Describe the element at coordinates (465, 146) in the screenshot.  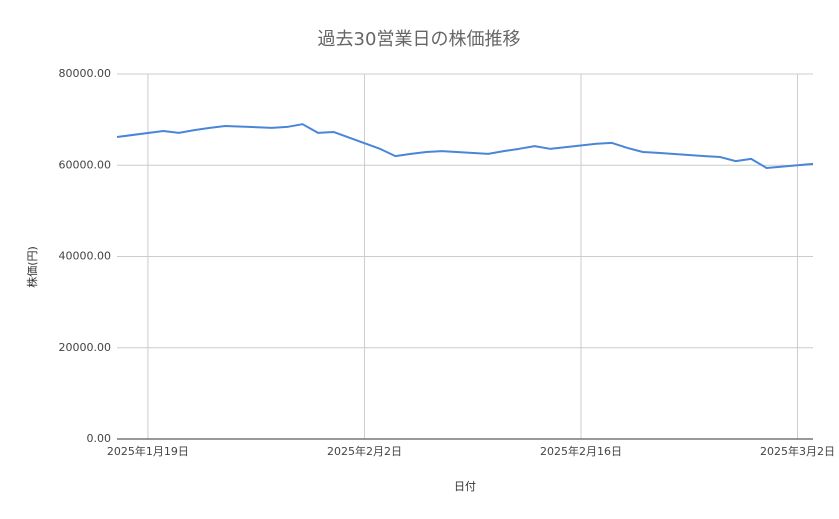
I see `price-line` at that location.